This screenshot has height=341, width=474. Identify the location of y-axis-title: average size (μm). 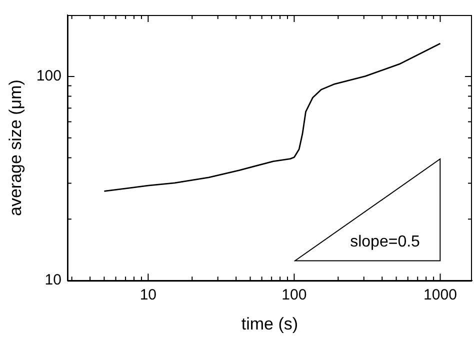
(15, 148).